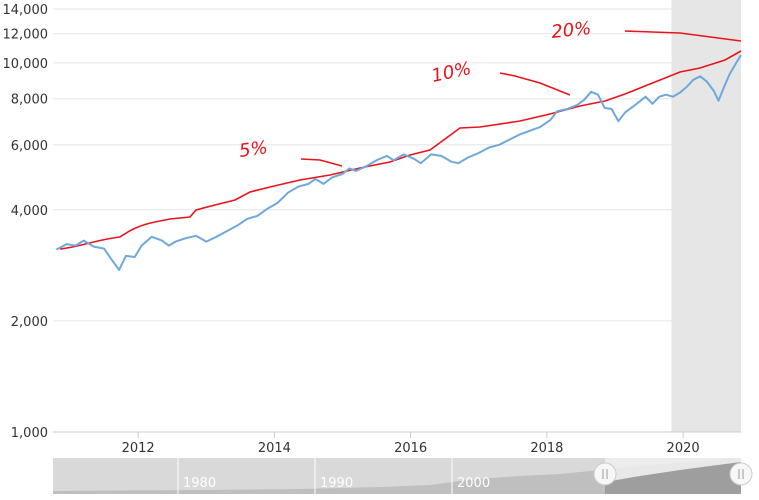 This screenshot has height=500, width=759. I want to click on annotation-label: 5%, so click(253, 149).